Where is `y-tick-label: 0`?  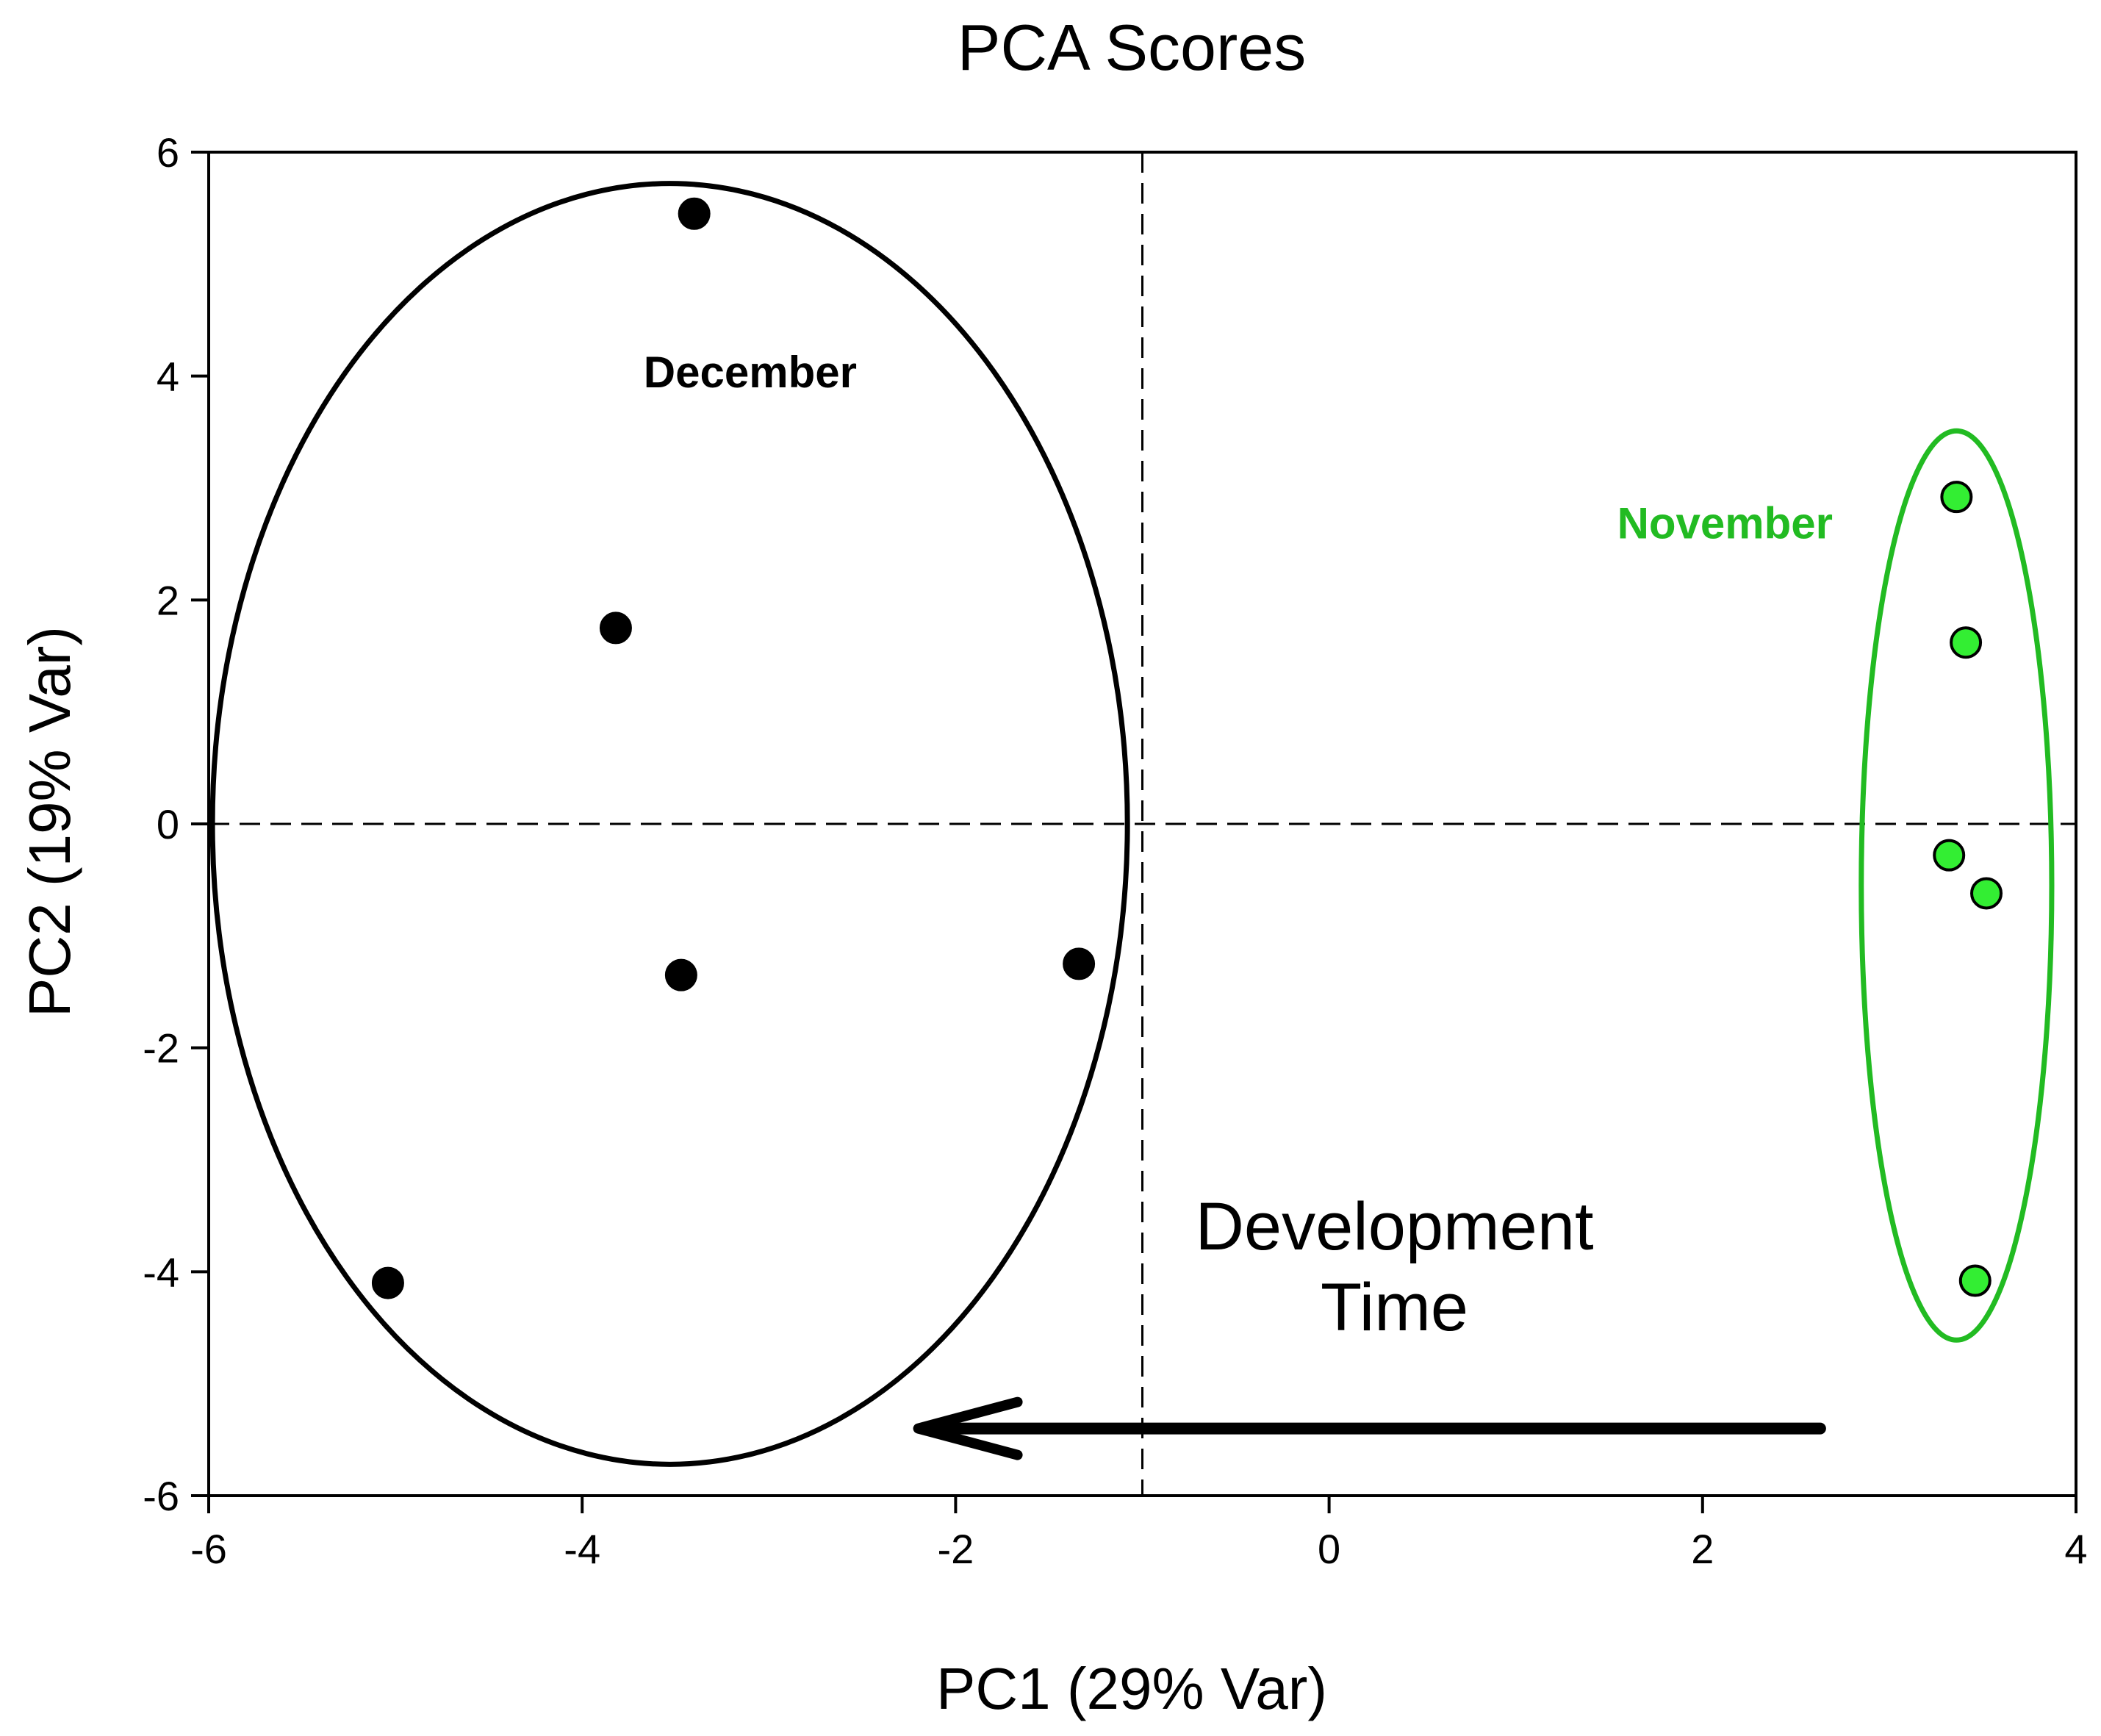 y-tick-label: 0 is located at coordinates (168, 824).